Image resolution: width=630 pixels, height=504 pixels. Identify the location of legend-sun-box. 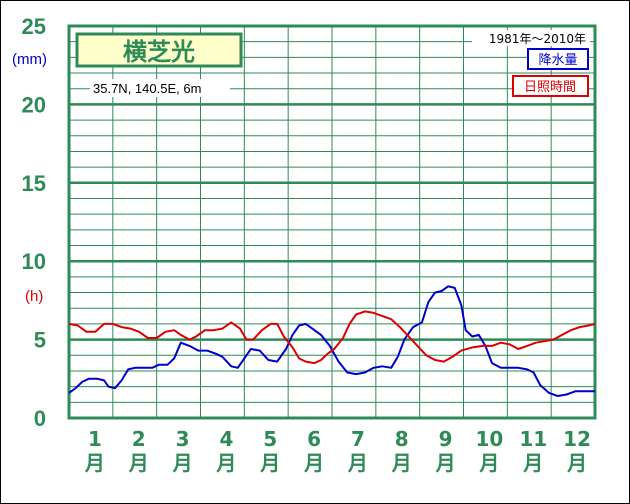
(550, 86).